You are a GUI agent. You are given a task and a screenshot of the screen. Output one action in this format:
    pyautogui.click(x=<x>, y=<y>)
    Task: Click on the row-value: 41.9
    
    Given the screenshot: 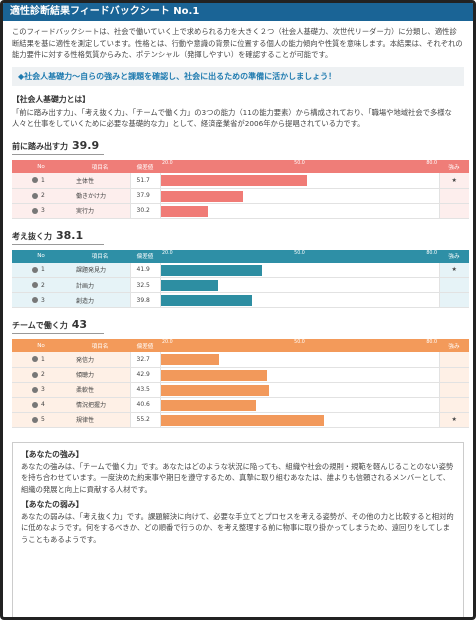 What is the action you would take?
    pyautogui.click(x=145, y=270)
    